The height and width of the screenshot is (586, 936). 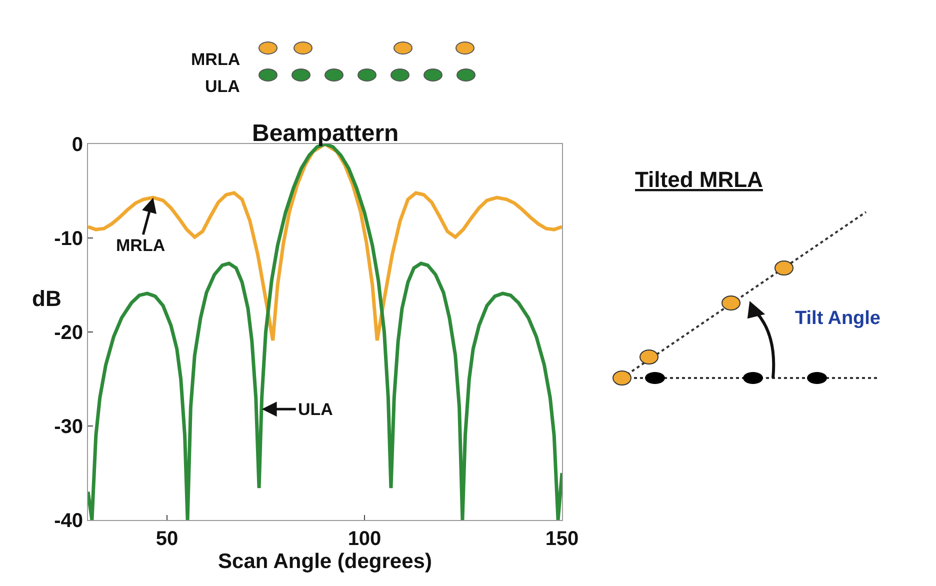 What do you see at coordinates (68, 521) in the screenshot?
I see `y-tick-label: -40` at bounding box center [68, 521].